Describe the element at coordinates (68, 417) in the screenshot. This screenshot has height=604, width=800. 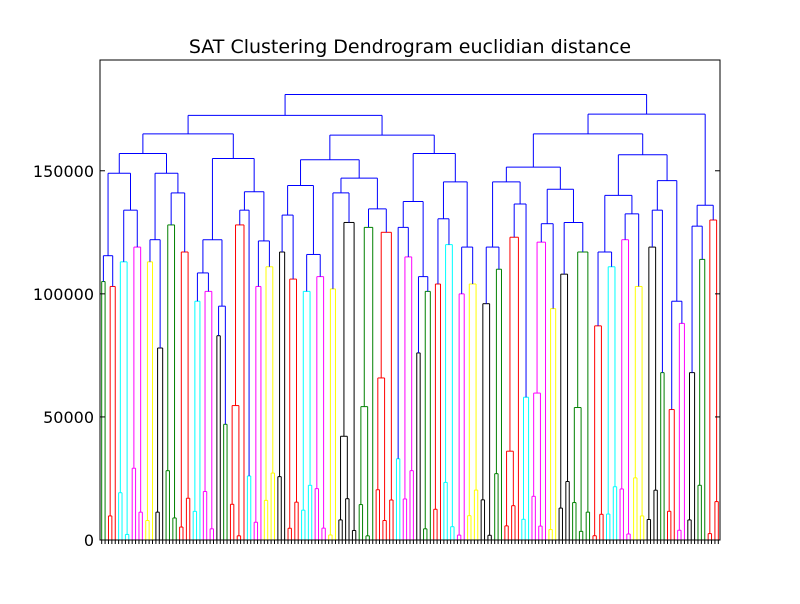
I see `y-tick-label: 50000` at that location.